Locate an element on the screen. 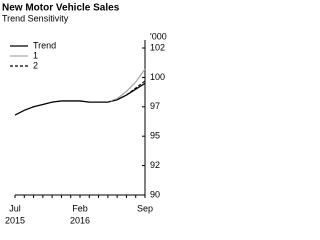 This screenshot has height=240, width=320. y-tick-label: 92 is located at coordinates (155, 165).